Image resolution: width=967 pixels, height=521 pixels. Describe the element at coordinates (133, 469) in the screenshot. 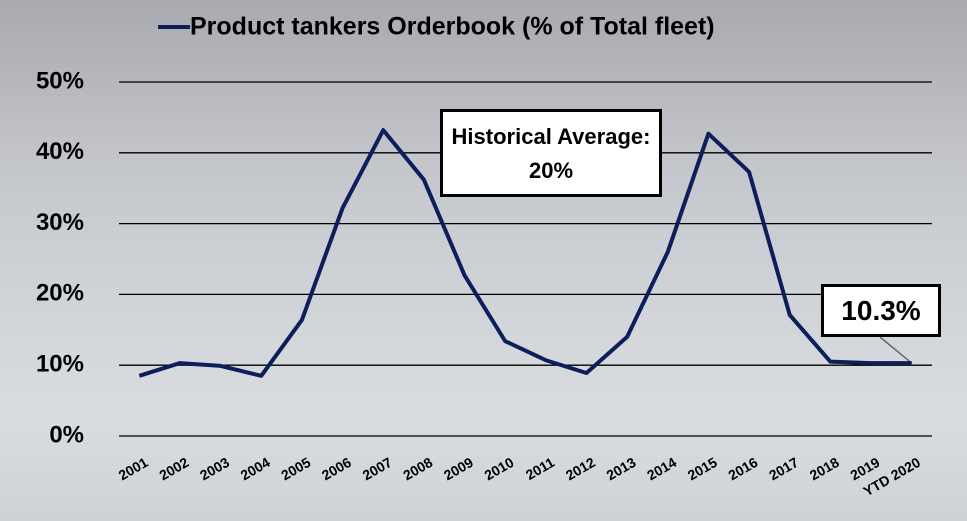

I see `x-tick-label: 2001` at that location.